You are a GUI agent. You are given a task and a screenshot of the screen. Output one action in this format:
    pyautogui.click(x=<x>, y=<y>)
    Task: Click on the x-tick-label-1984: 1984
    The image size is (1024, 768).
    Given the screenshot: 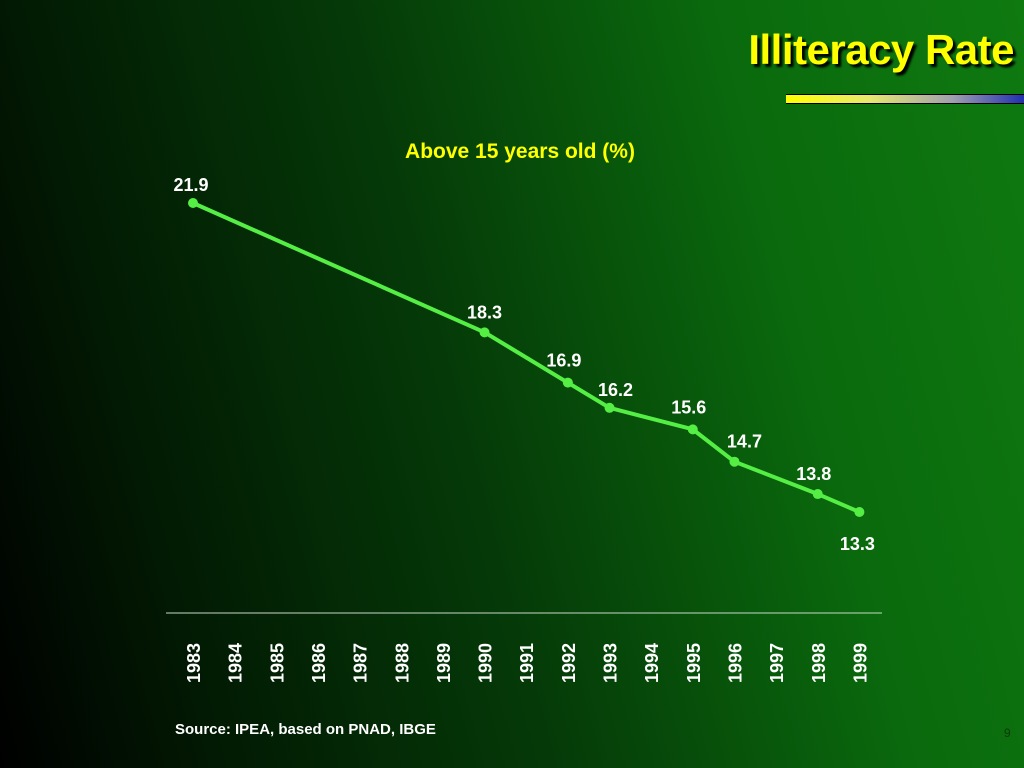 What is the action you would take?
    pyautogui.click(x=236, y=663)
    